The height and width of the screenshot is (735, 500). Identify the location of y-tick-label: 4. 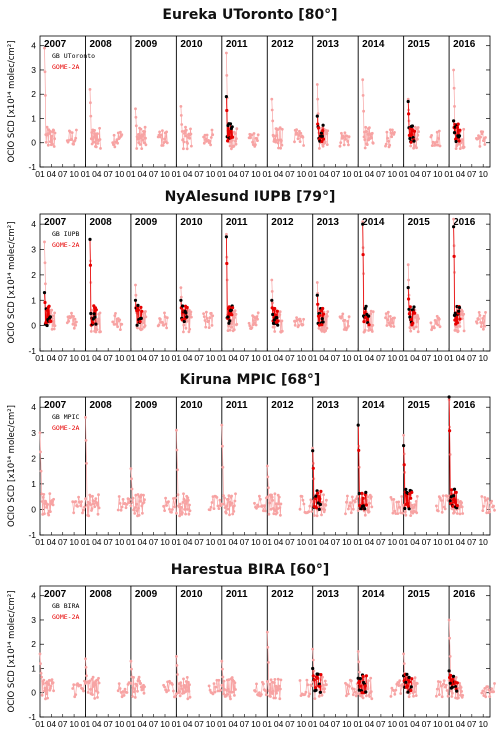
(33, 46).